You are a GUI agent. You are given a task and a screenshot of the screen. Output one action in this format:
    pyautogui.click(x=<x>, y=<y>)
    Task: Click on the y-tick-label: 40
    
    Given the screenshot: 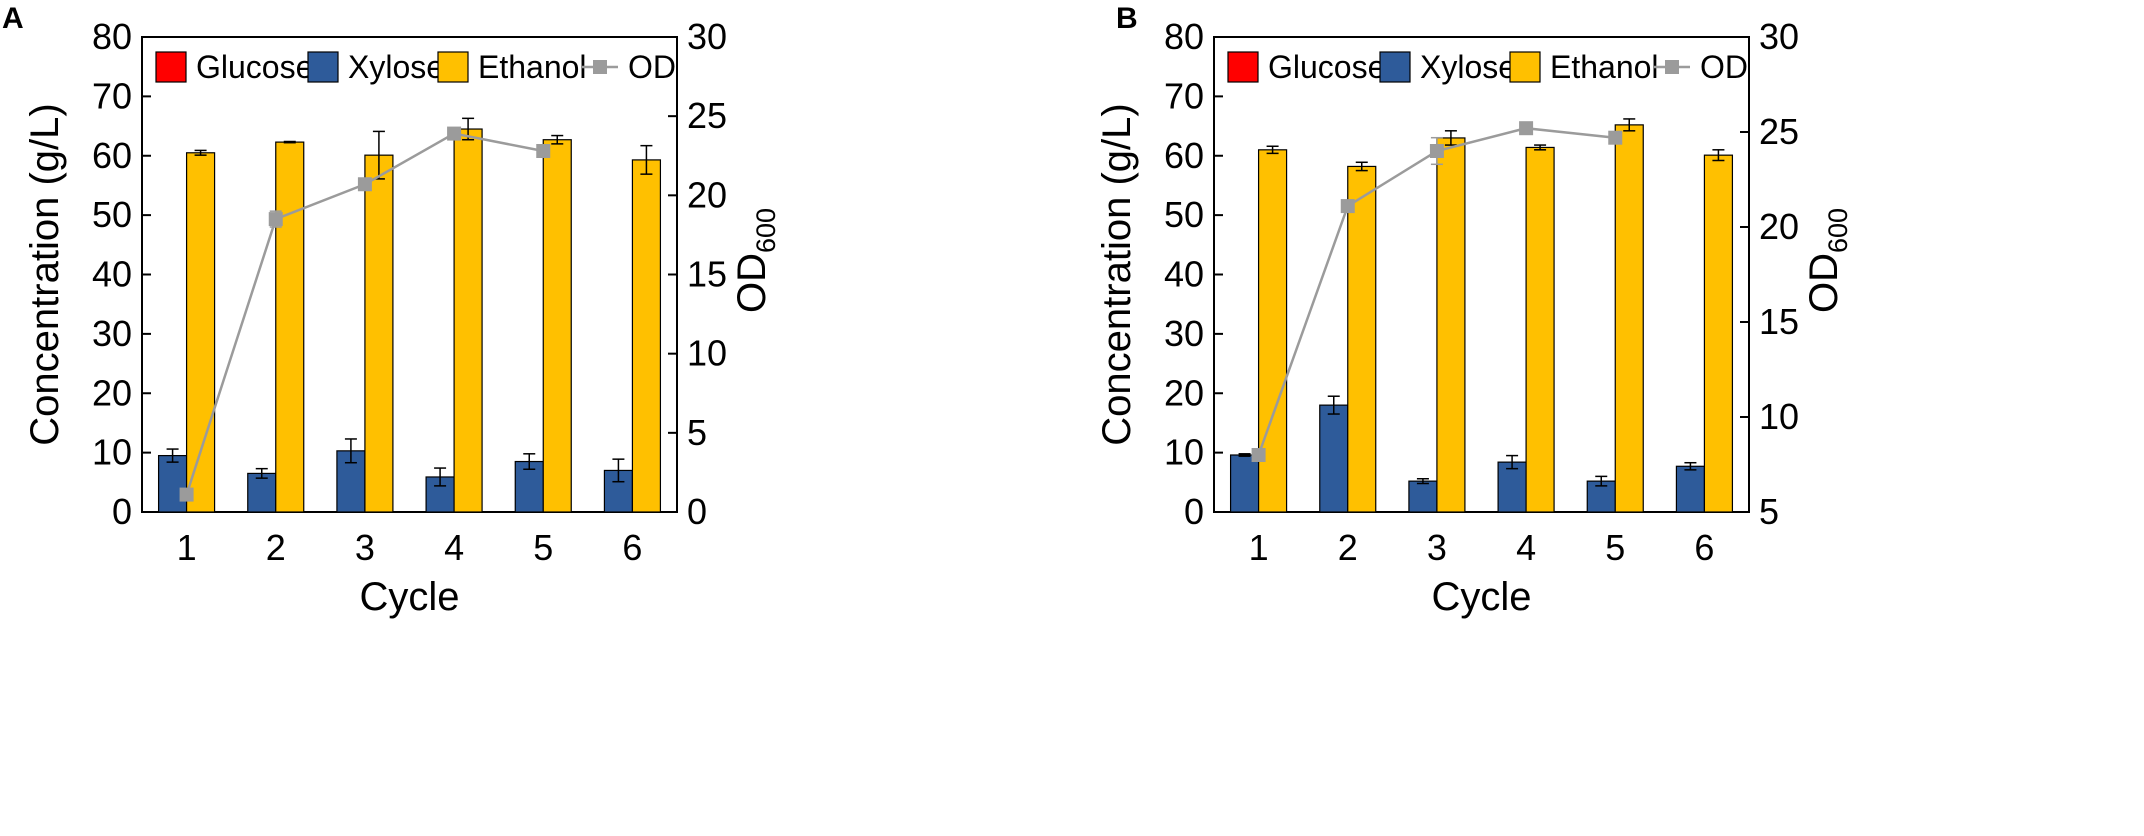 What is the action you would take?
    pyautogui.click(x=112, y=274)
    